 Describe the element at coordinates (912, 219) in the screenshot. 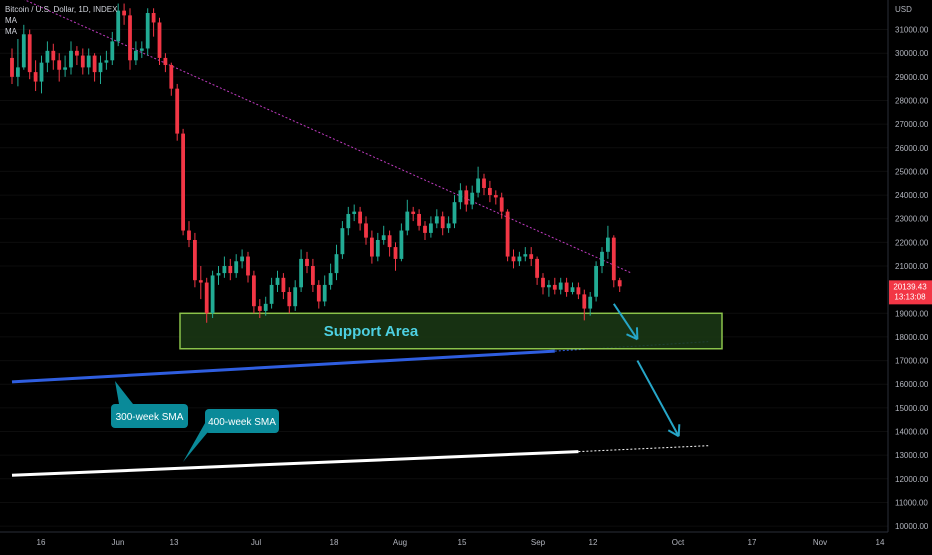

I see `price-tick-label: 23000.00` at that location.